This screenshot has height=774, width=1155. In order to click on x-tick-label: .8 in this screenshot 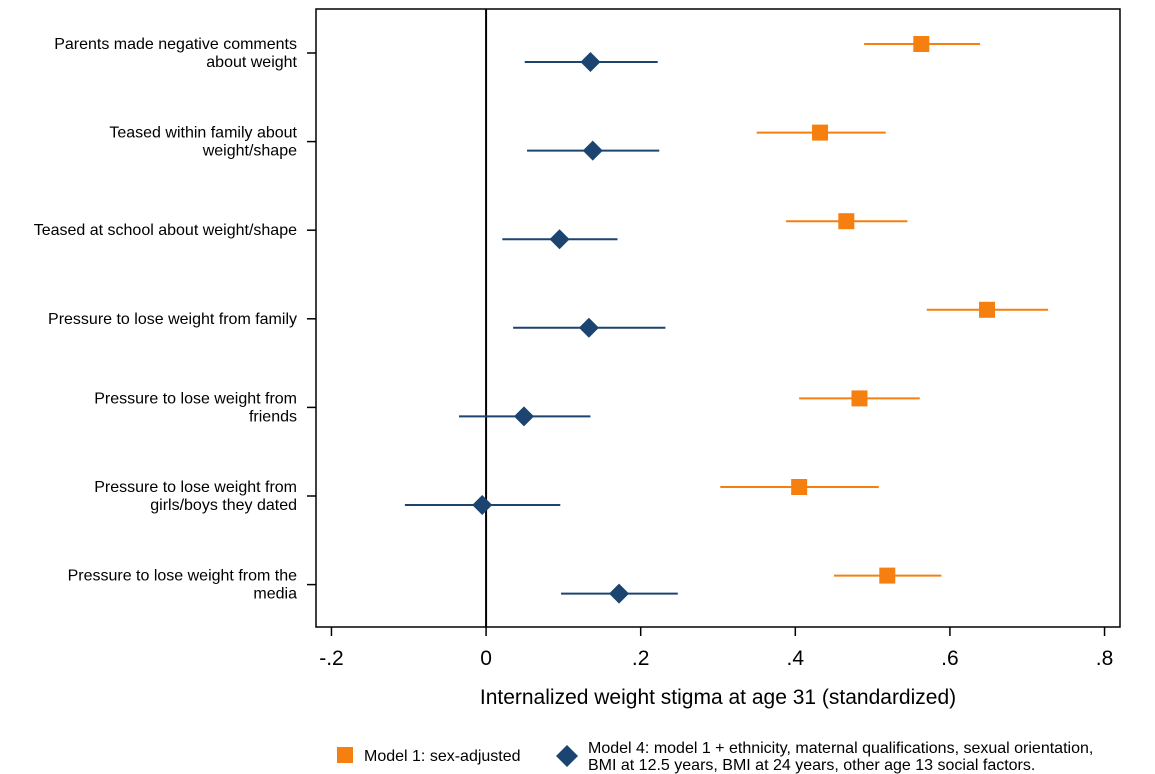, I will do `click(1105, 658)`.